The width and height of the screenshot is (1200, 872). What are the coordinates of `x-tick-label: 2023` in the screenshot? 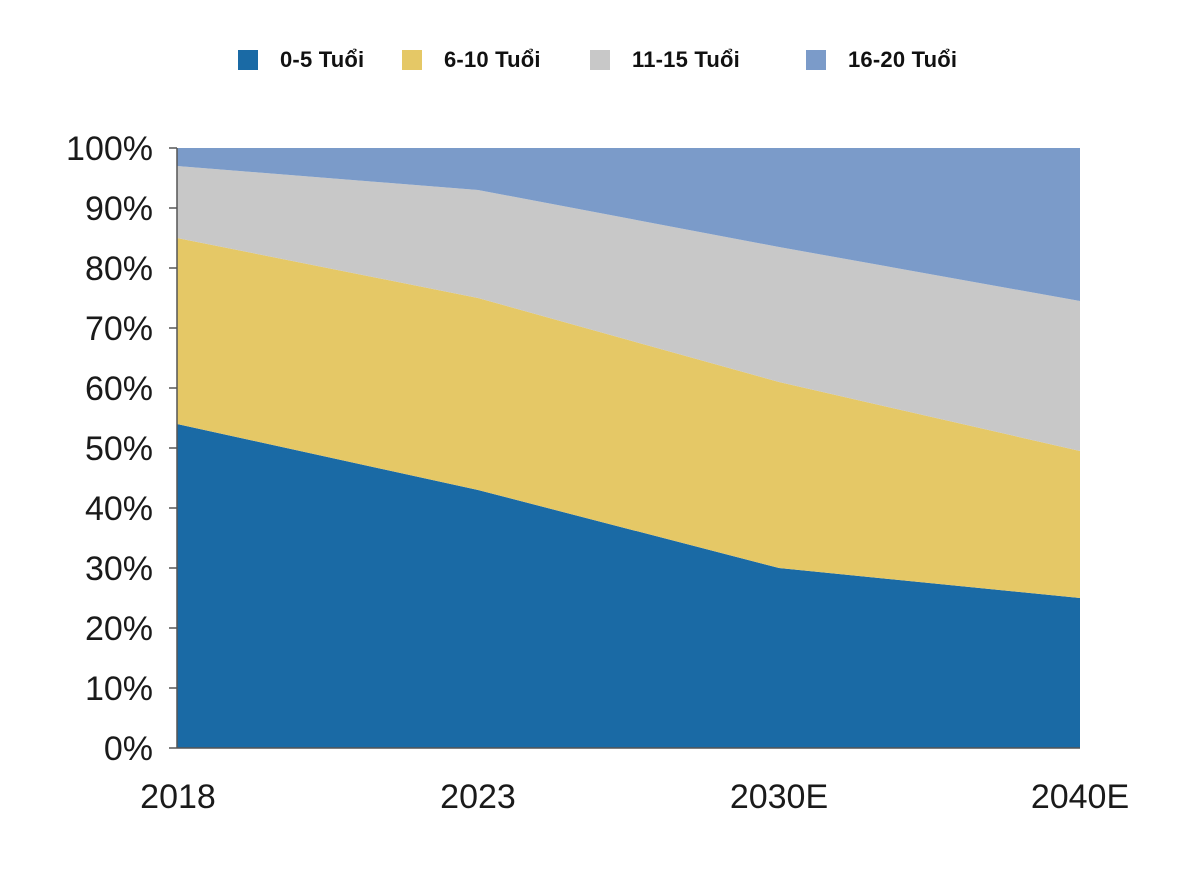 It's located at (478, 797).